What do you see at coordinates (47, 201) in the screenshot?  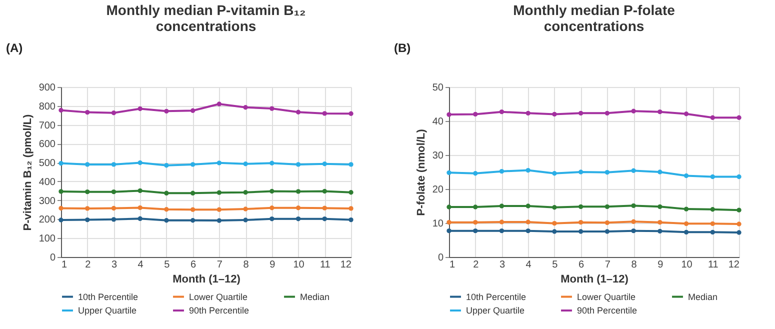 I see `y-tick-label: 300` at bounding box center [47, 201].